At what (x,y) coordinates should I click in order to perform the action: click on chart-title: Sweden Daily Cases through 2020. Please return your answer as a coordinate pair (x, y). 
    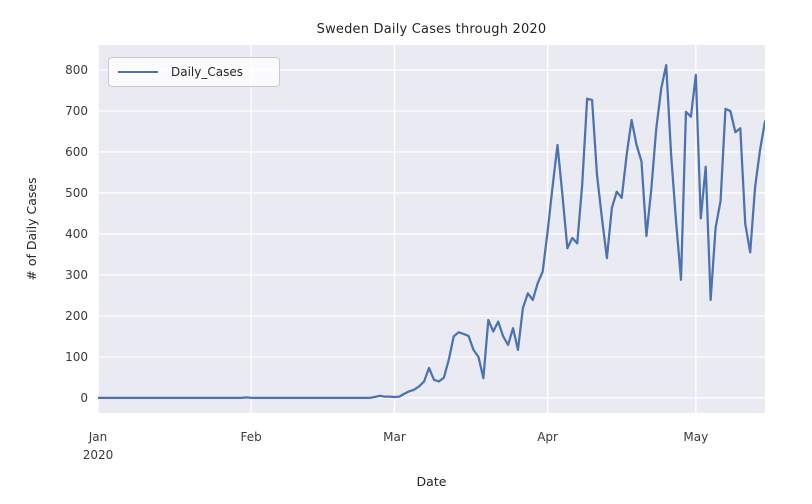
    Looking at the image, I should click on (431, 29).